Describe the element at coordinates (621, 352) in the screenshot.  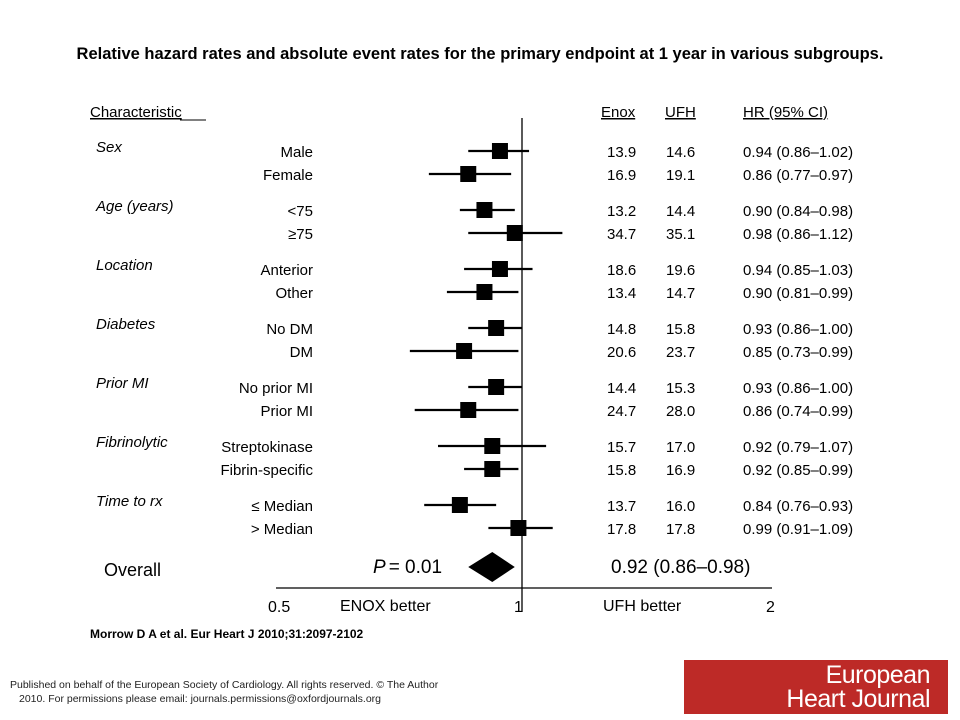
I see `enox-rate: 20.6` at that location.